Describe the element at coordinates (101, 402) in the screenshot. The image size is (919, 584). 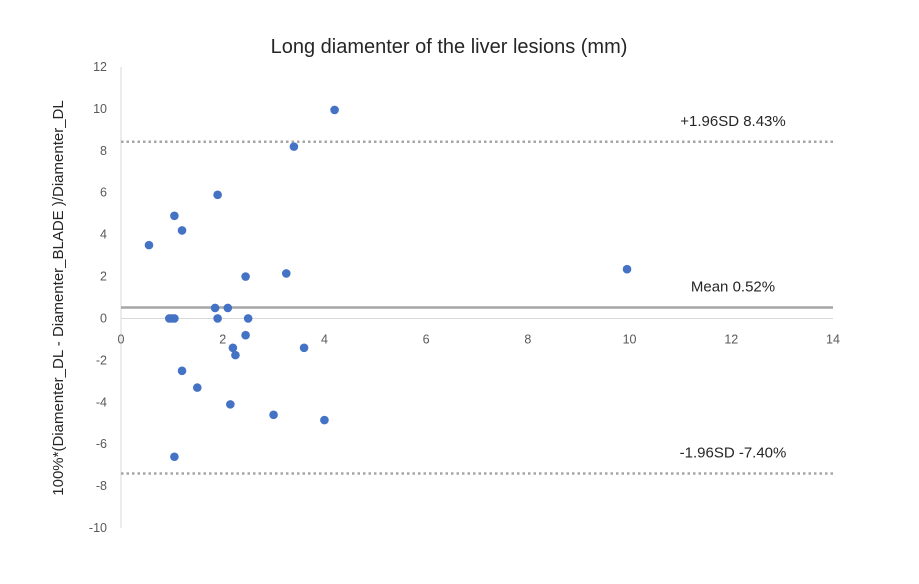
I see `y-tick-label: -4` at that location.